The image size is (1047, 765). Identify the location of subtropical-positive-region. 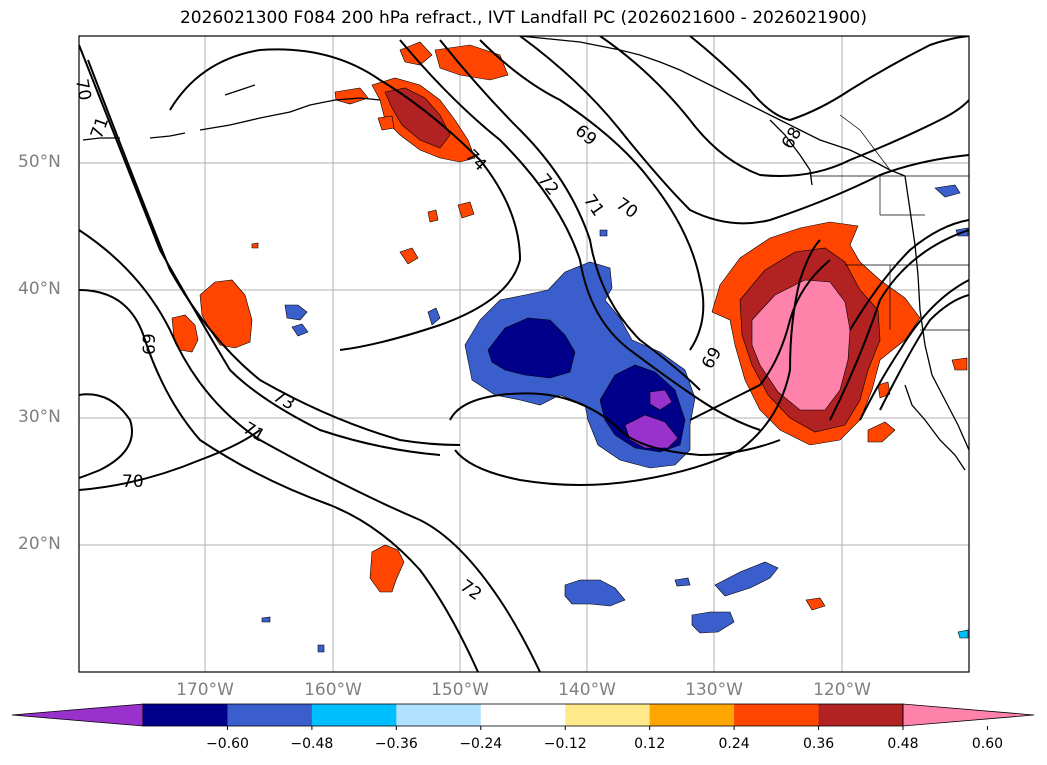
(387, 568).